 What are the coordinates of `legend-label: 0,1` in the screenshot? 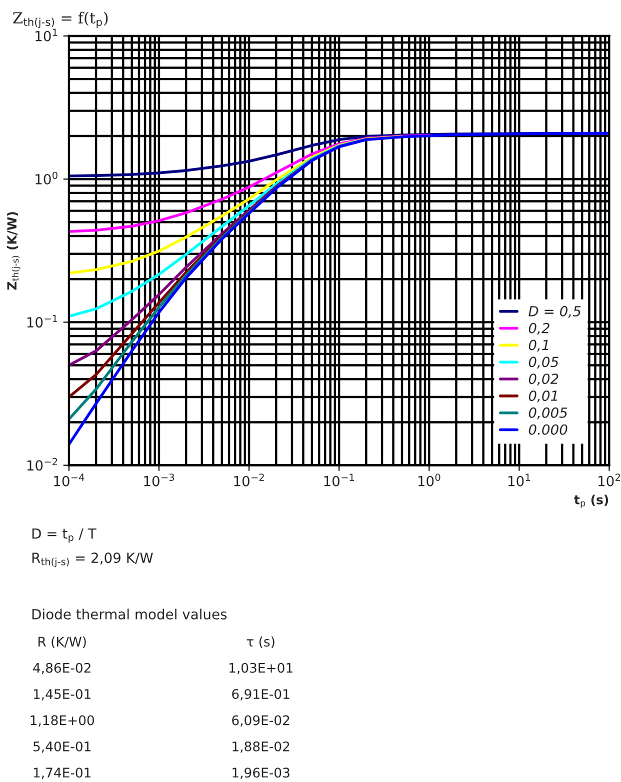 It's located at (538, 346).